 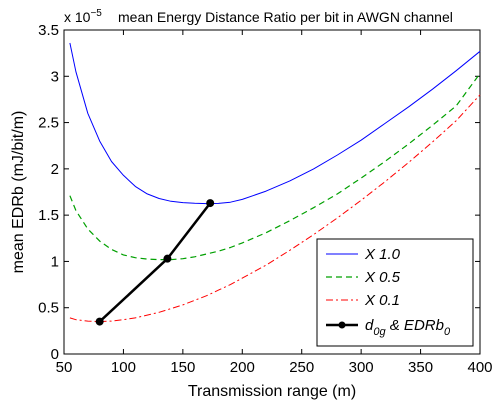 I want to click on legend-label-x10: X 1.0, so click(x=382, y=254).